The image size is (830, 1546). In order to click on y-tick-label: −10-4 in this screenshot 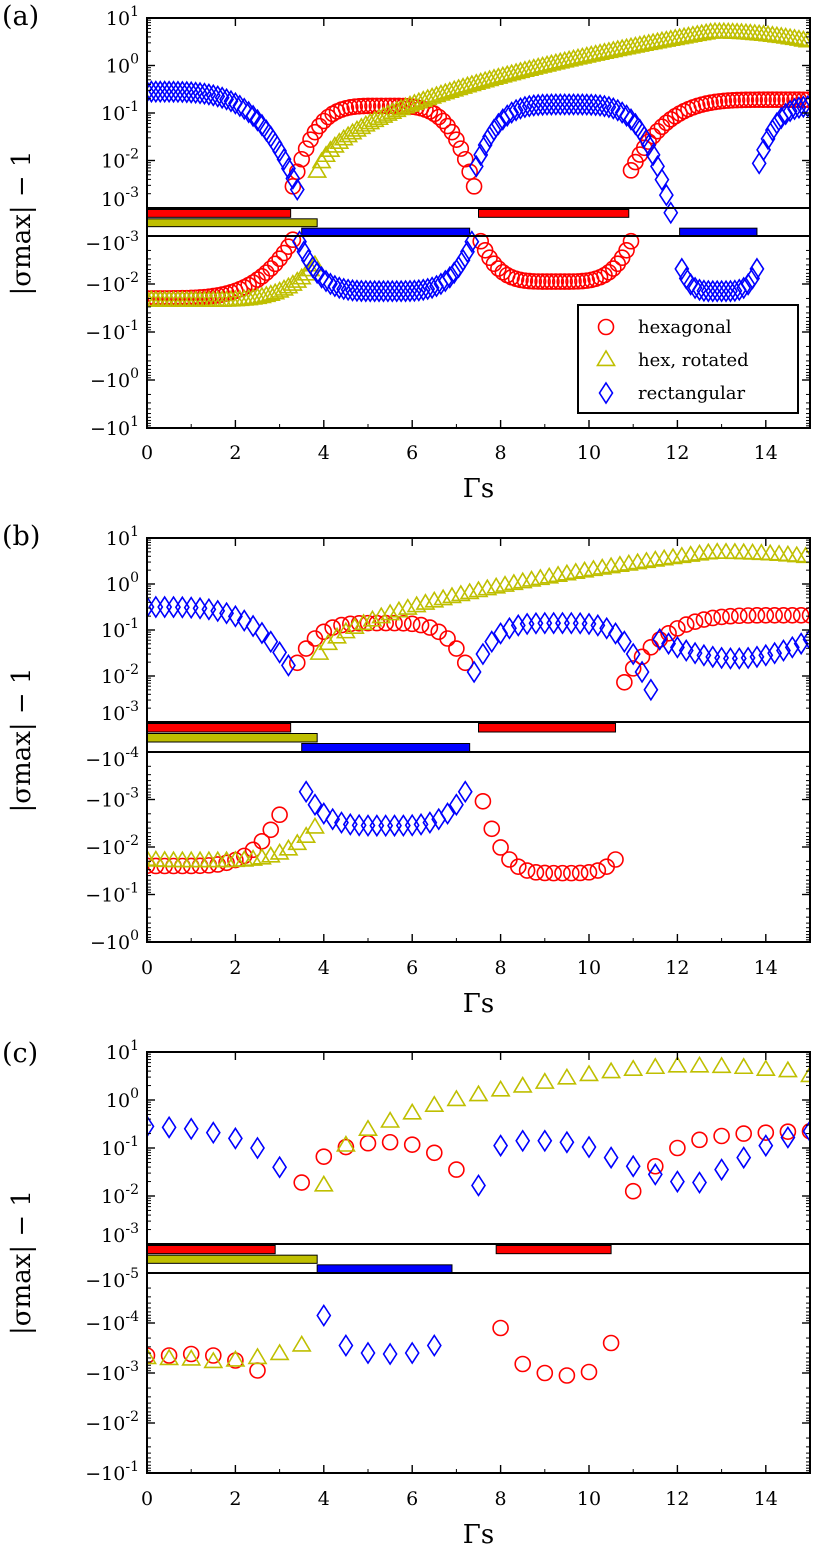, I will do `click(112, 758)`.